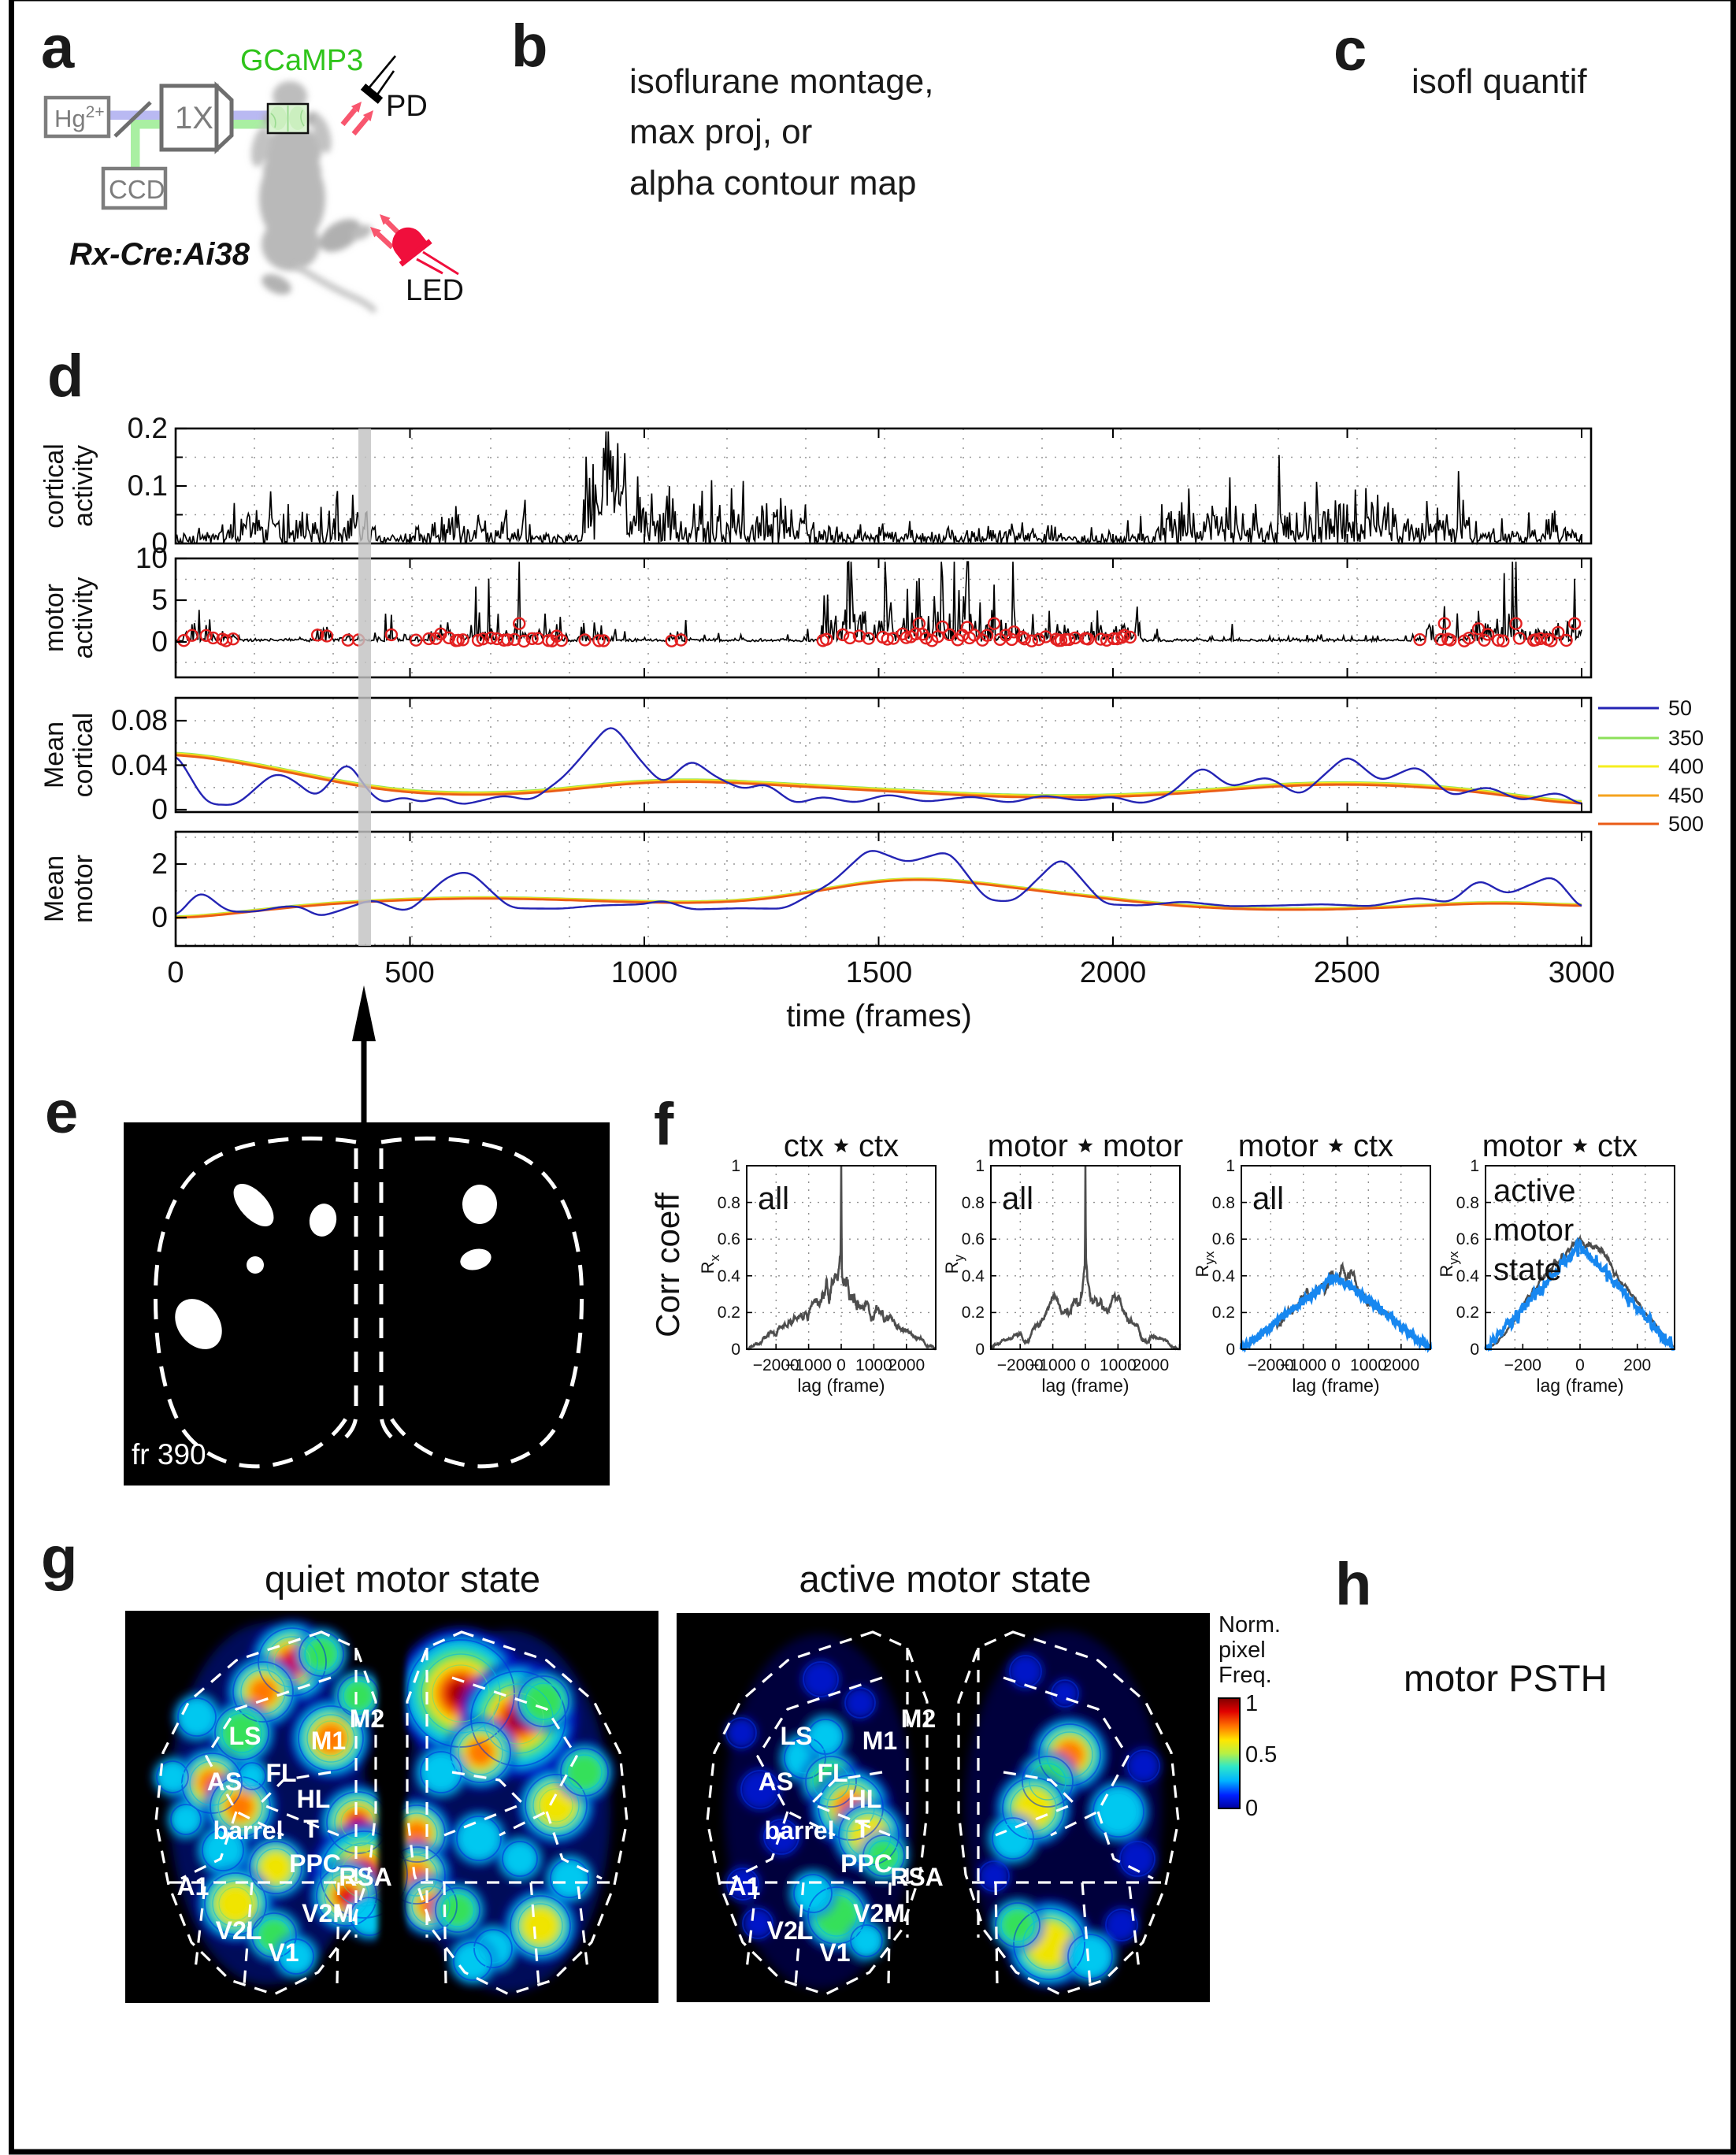 Image resolution: width=1736 pixels, height=2155 pixels. What do you see at coordinates (1637, 1365) in the screenshot?
I see `svg-text: 200` at bounding box center [1637, 1365].